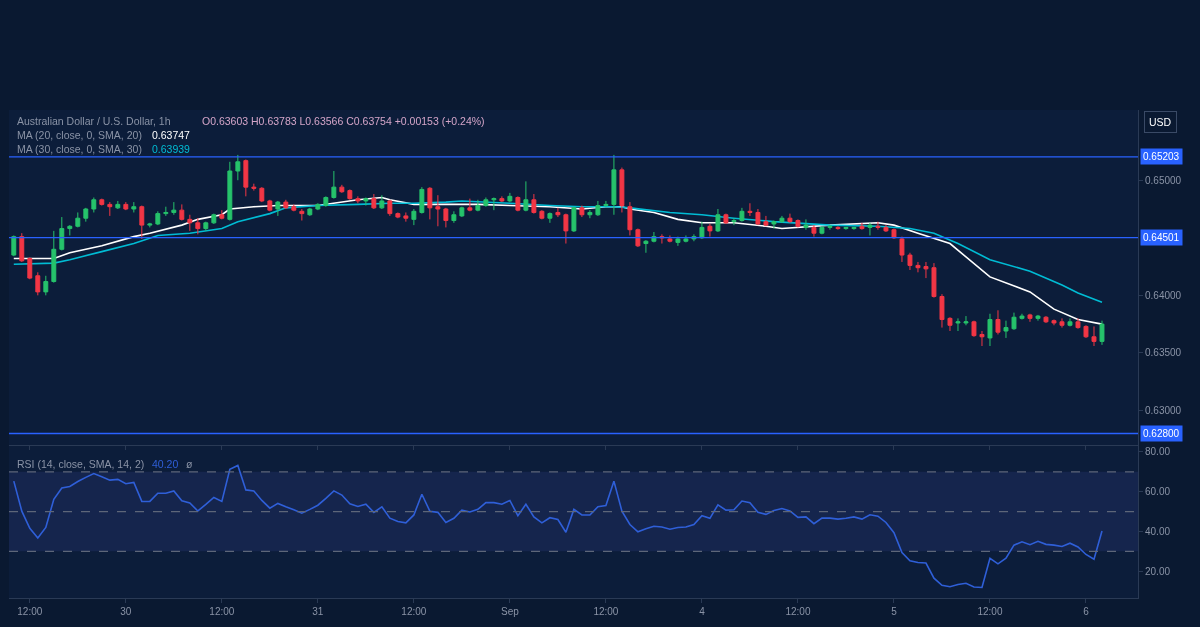 This screenshot has width=1200, height=627. What do you see at coordinates (343, 121) in the screenshot?
I see `annotation: O0.63603 H0.63783 L0.63566 C0.63754 +0.00153 (+0.24%)` at bounding box center [343, 121].